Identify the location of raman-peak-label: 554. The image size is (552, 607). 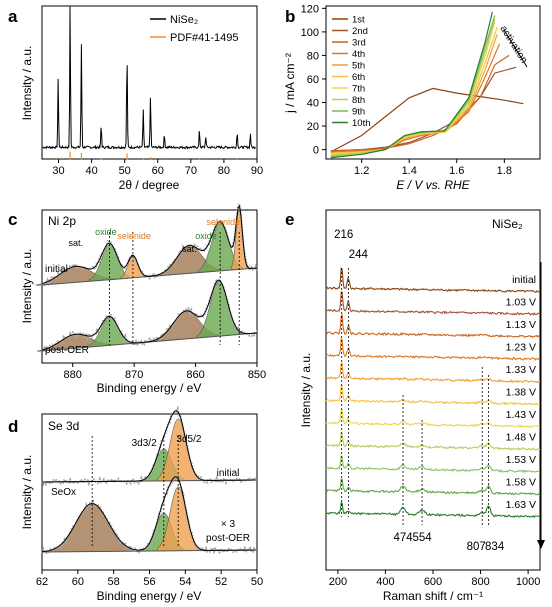
(422, 538).